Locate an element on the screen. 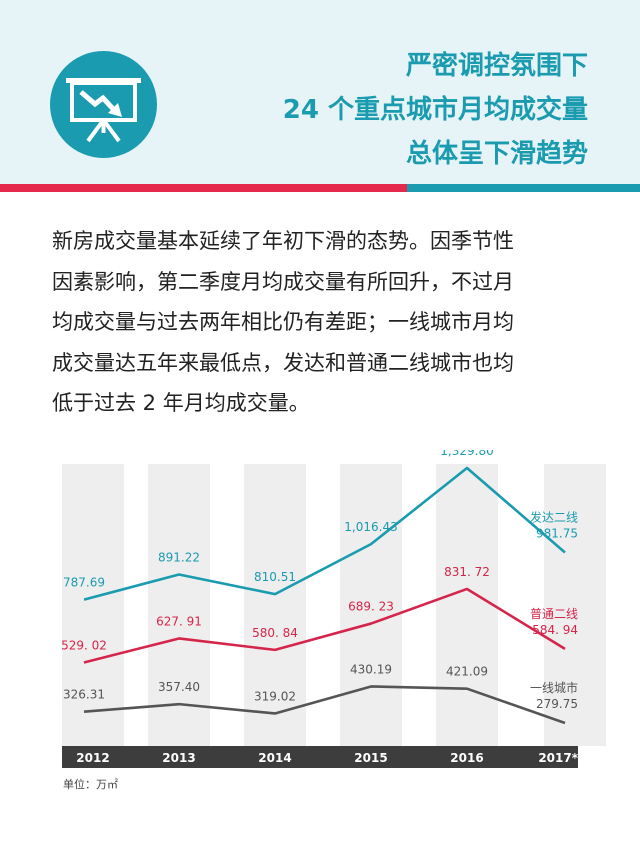 This screenshot has width=640, height=846. x-tick-label: 2017* is located at coordinates (558, 758).